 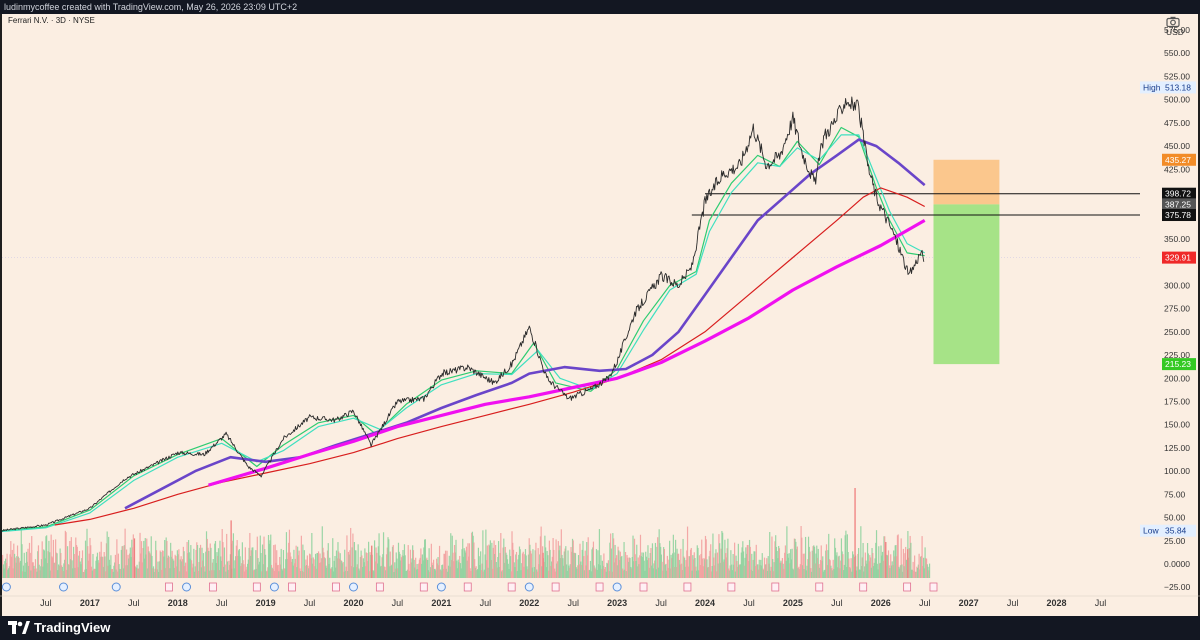 What do you see at coordinates (1173, 21) in the screenshot?
I see `camera-icon` at bounding box center [1173, 21].